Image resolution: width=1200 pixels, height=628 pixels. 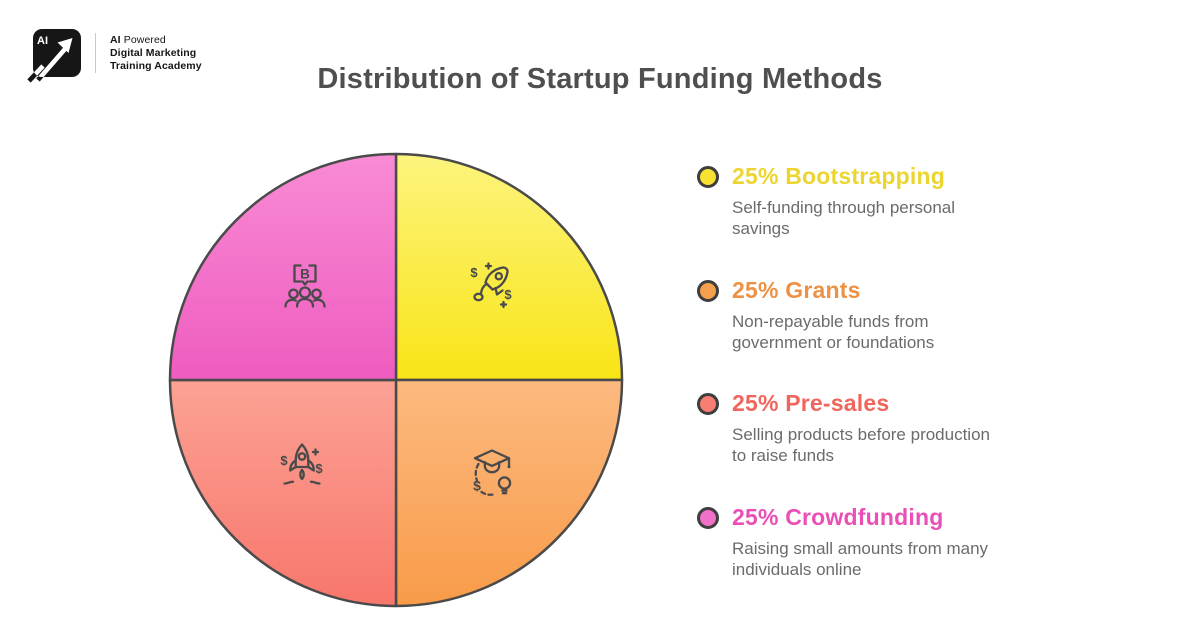 What do you see at coordinates (138, 39) in the screenshot?
I see `logo-tagline: AI Powered` at bounding box center [138, 39].